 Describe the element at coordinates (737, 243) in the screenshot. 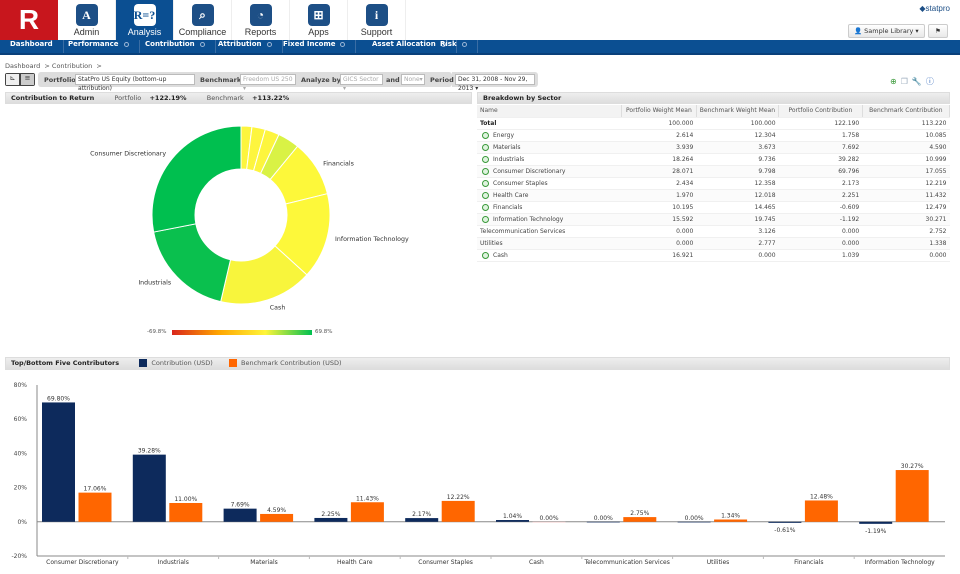

I see `cell-value: 2.777` at that location.